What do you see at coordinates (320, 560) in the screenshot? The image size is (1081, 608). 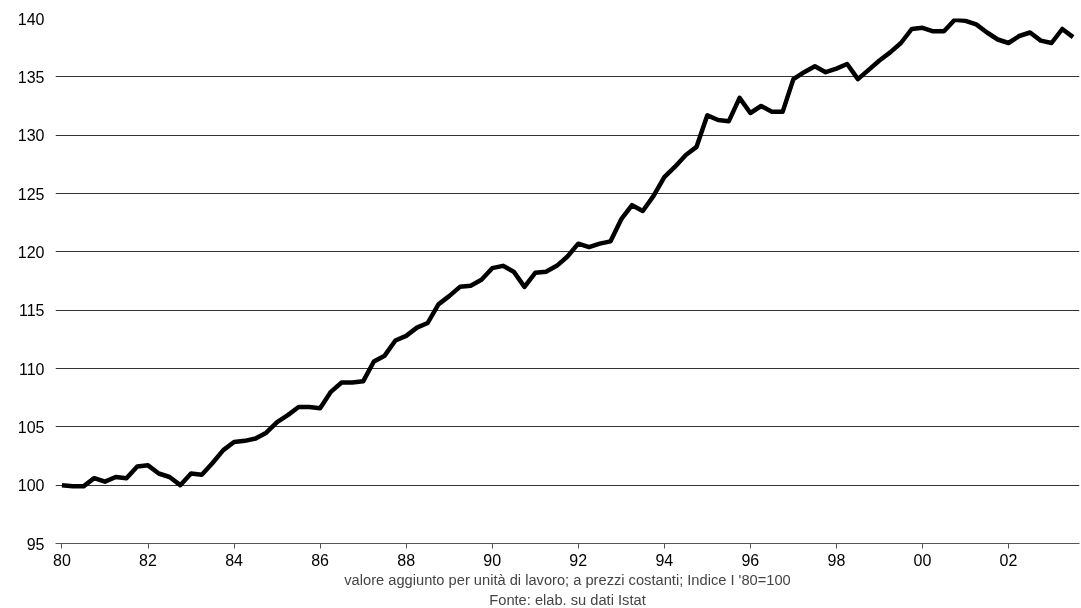 I see `x-tick-label: 86` at bounding box center [320, 560].